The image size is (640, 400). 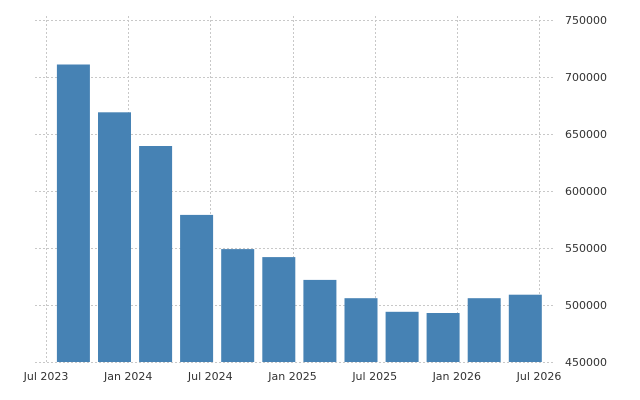 I want to click on x-tick-label: Jan 2024, so click(x=127, y=376).